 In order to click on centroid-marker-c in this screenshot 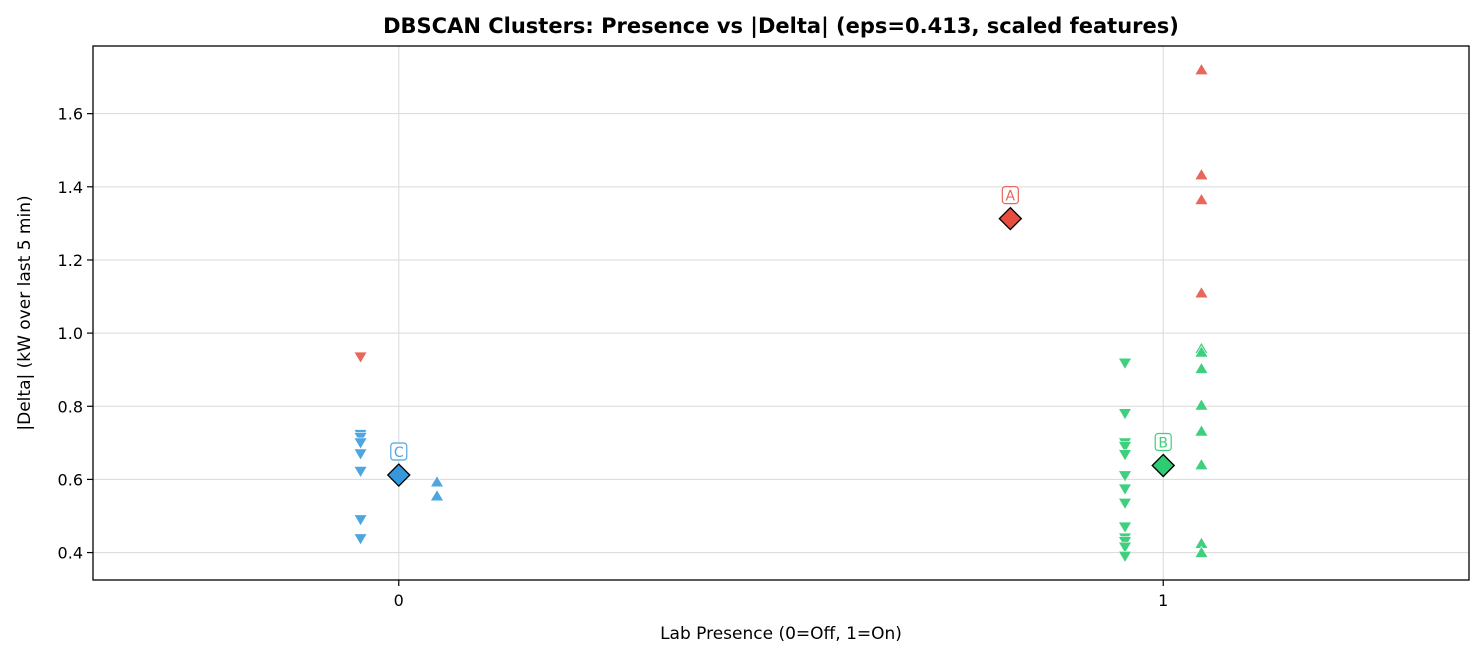, I will do `click(398, 475)`.